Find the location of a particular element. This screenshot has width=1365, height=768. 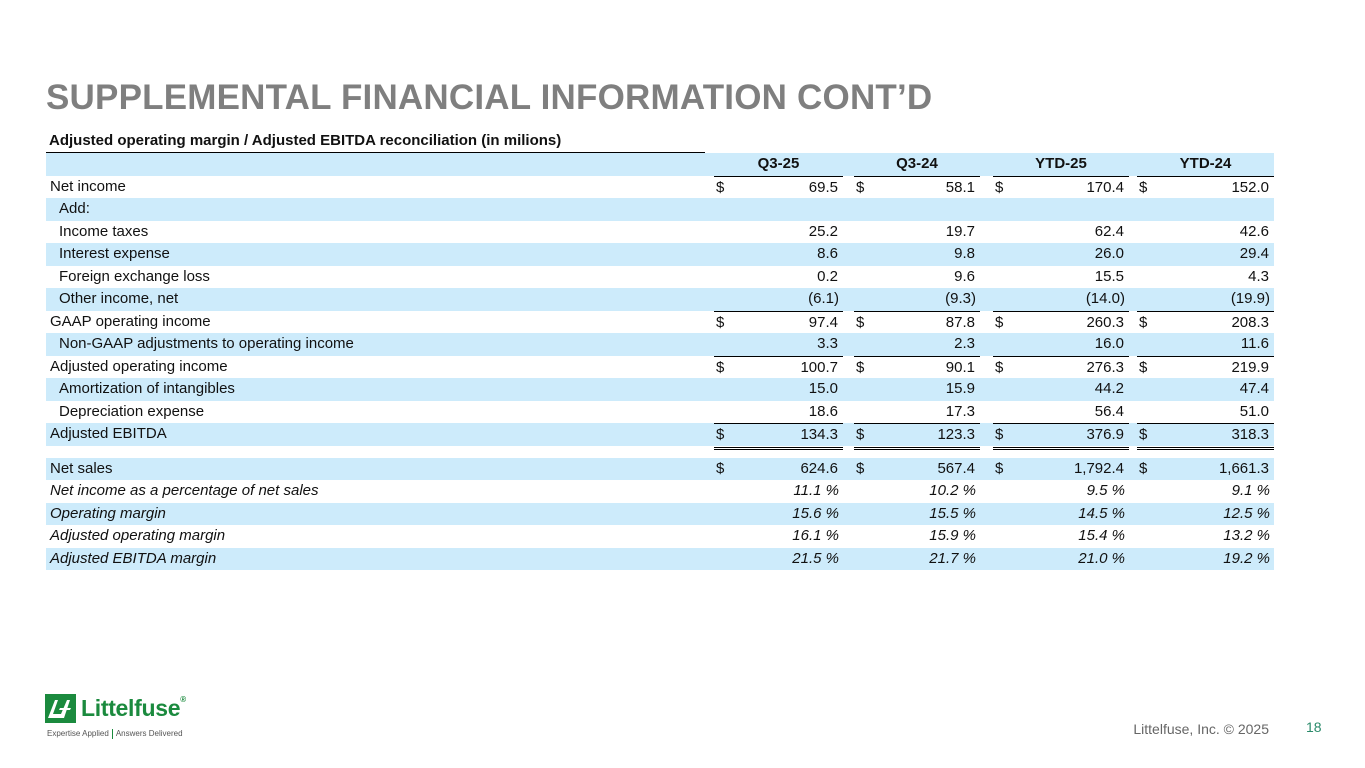

cell-value: 10.2 is located at coordinates (944, 490).